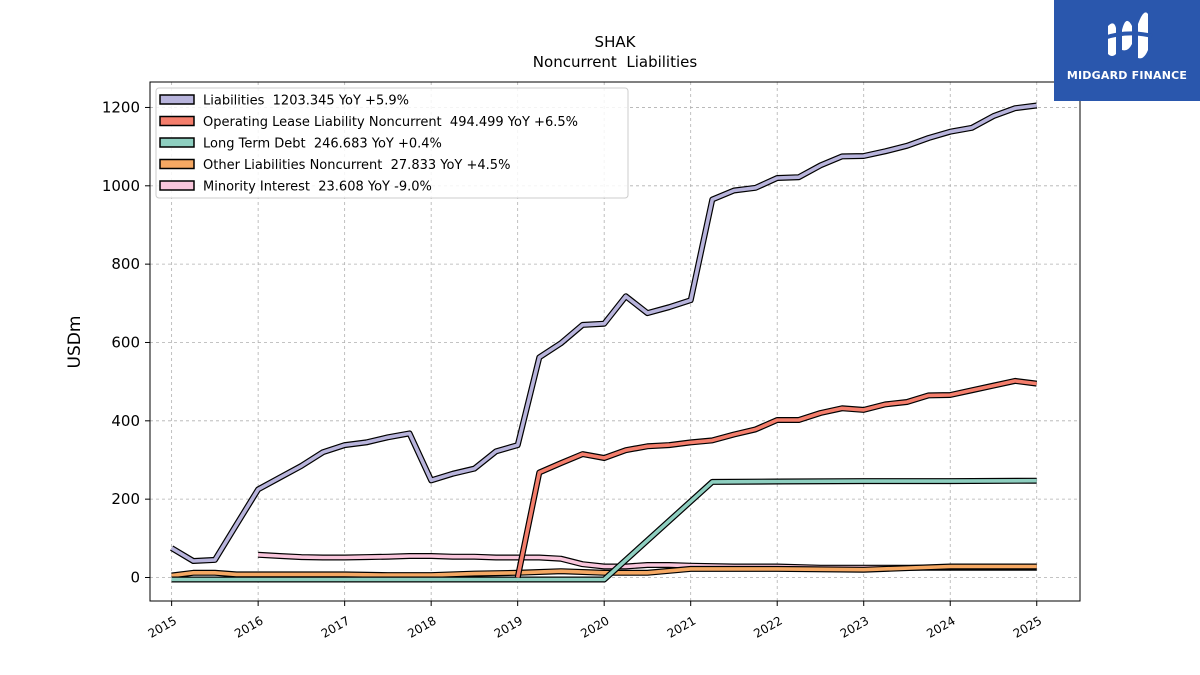 Image resolution: width=1200 pixels, height=675 pixels. What do you see at coordinates (322, 144) in the screenshot?
I see `legend-label: Long Term Debt 246.683 YoY +0.4%` at bounding box center [322, 144].